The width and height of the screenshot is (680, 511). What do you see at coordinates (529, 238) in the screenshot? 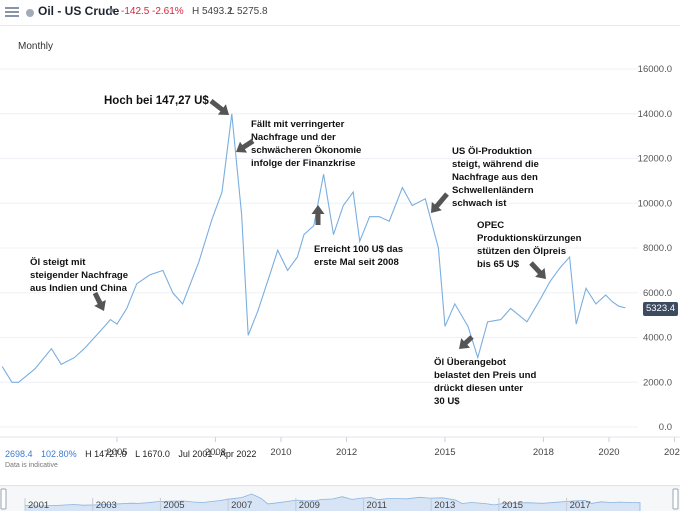
I see `annotation-line: Produktionskürzungen` at bounding box center [529, 238].